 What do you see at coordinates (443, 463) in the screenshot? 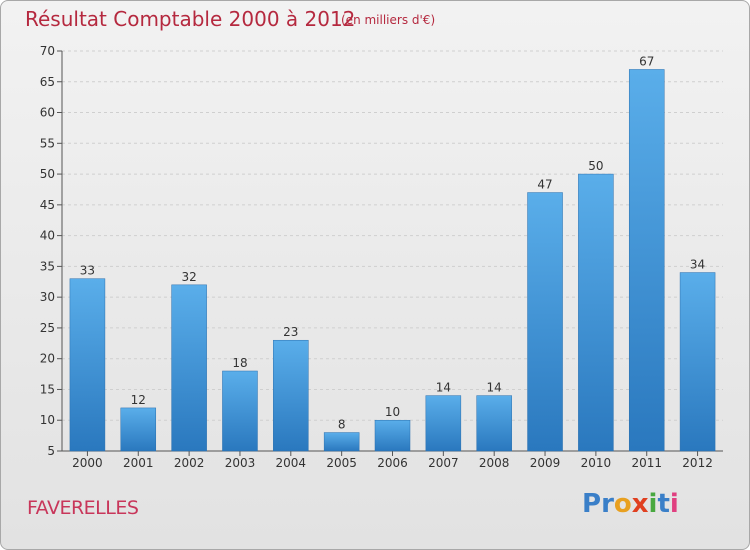
I see `x-tick-label: 2007` at bounding box center [443, 463].